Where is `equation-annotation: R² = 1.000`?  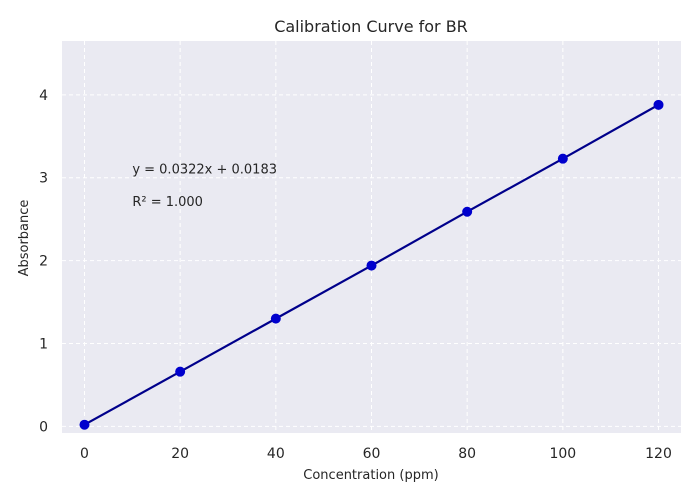
equation-annotation: R² = 1.000 is located at coordinates (167, 202).